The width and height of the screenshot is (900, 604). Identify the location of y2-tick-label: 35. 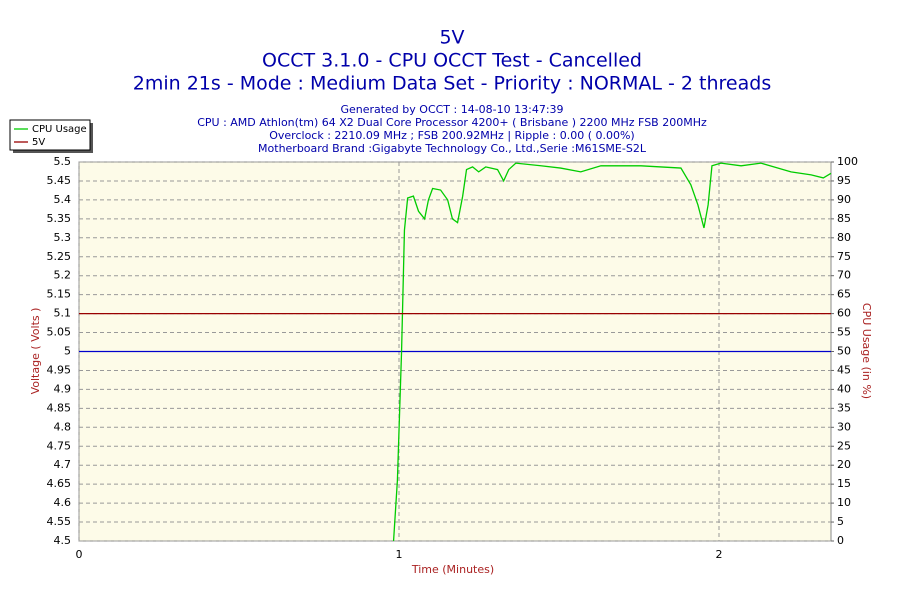
(844, 407).